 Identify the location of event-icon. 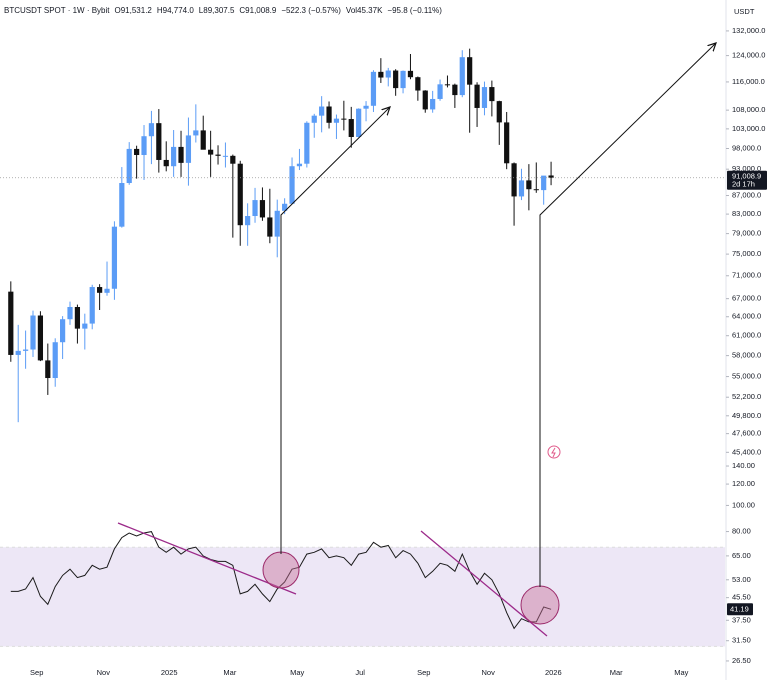
(554, 452).